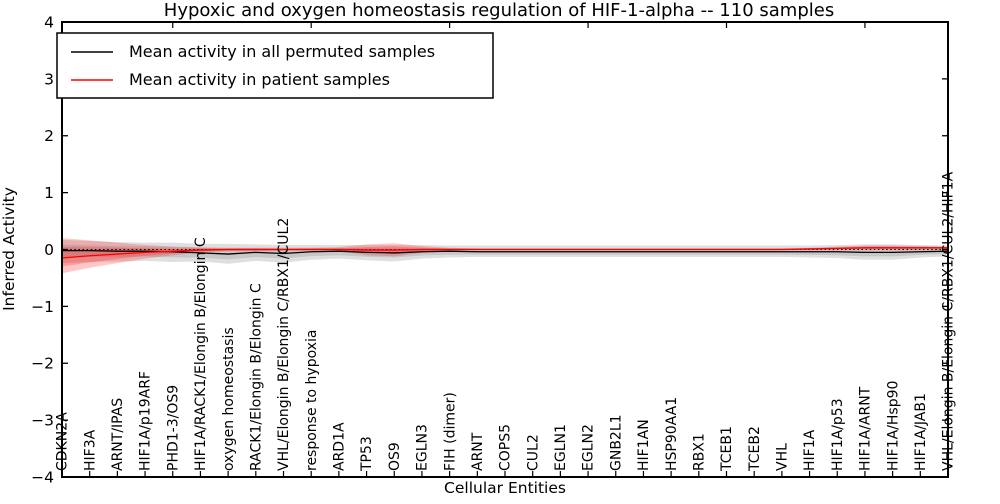  What do you see at coordinates (699, 452) in the screenshot?
I see `x-tick-label: RBX1` at bounding box center [699, 452].